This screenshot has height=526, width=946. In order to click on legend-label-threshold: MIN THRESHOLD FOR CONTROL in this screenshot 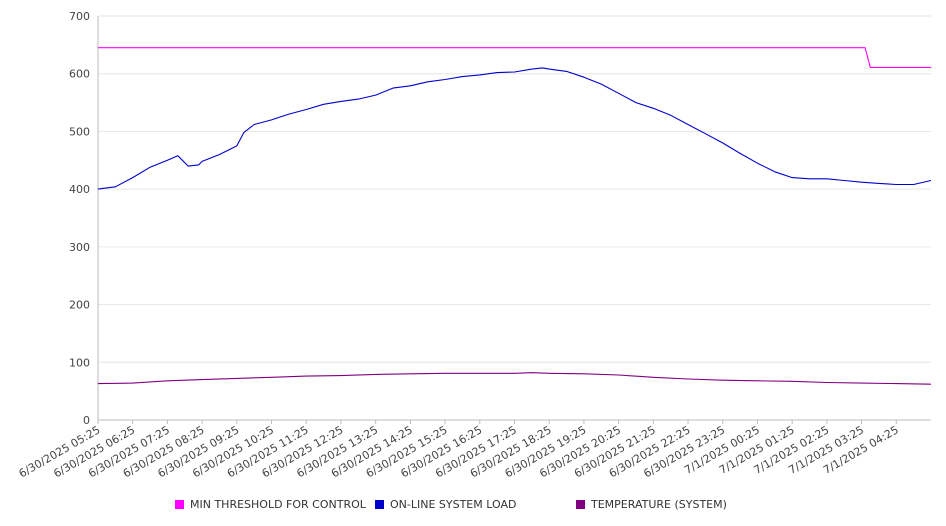, I will do `click(278, 504)`.